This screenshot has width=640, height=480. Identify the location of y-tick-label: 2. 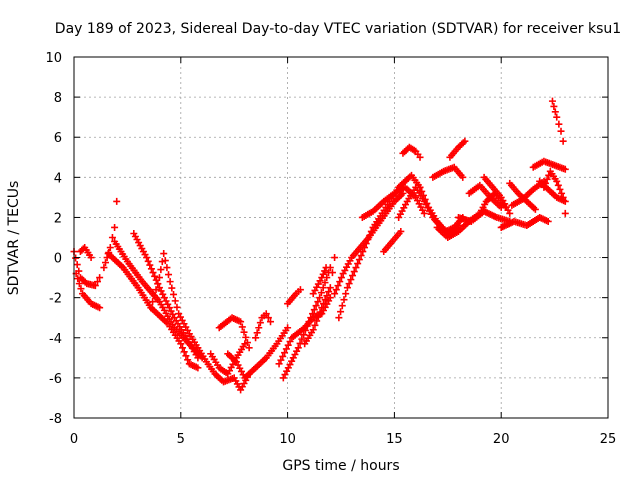
(58, 218).